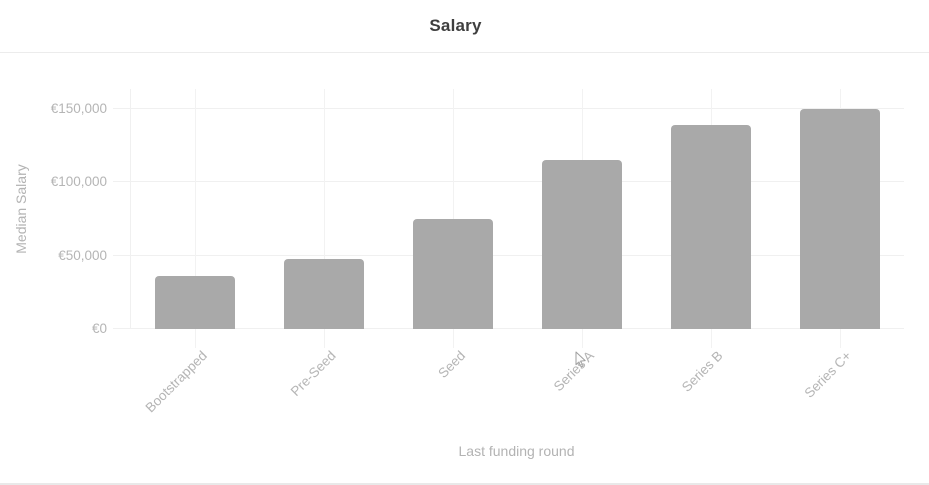  I want to click on x-tick-label-pre-seed: Pre-Seed, so click(313, 373).